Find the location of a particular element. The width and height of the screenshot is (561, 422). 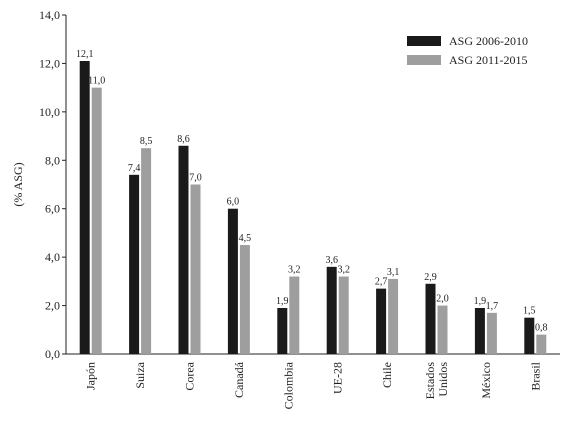

y-tick-label: 8,0 is located at coordinates (52, 160).